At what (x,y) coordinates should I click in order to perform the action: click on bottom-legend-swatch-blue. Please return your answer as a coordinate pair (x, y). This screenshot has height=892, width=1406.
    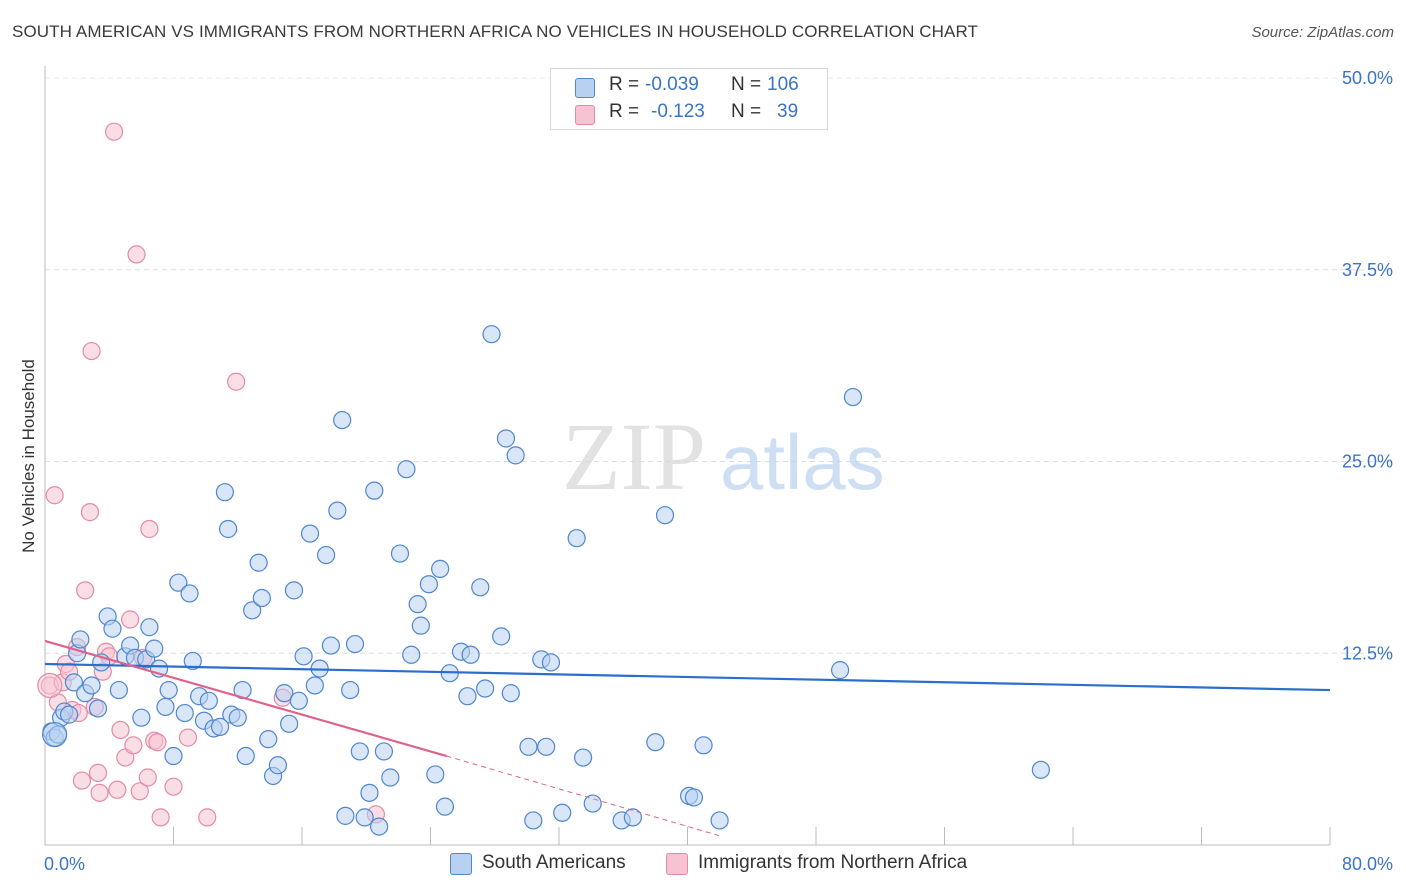
    Looking at the image, I should click on (461, 864).